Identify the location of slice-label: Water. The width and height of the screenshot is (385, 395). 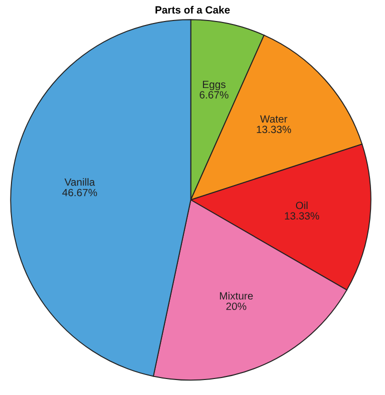
(274, 119).